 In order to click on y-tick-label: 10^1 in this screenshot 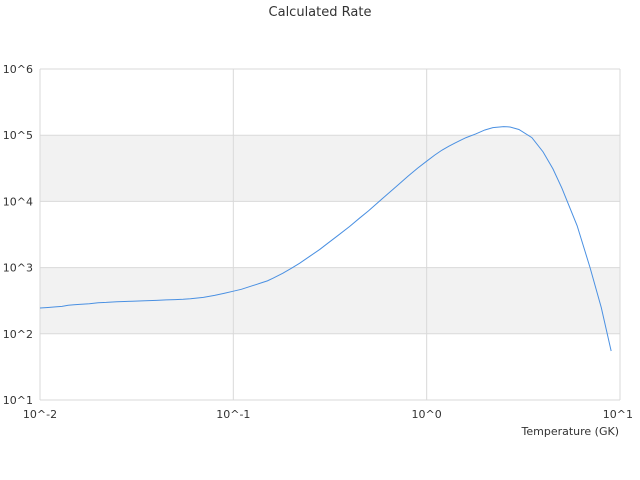, I will do `click(18, 400)`.